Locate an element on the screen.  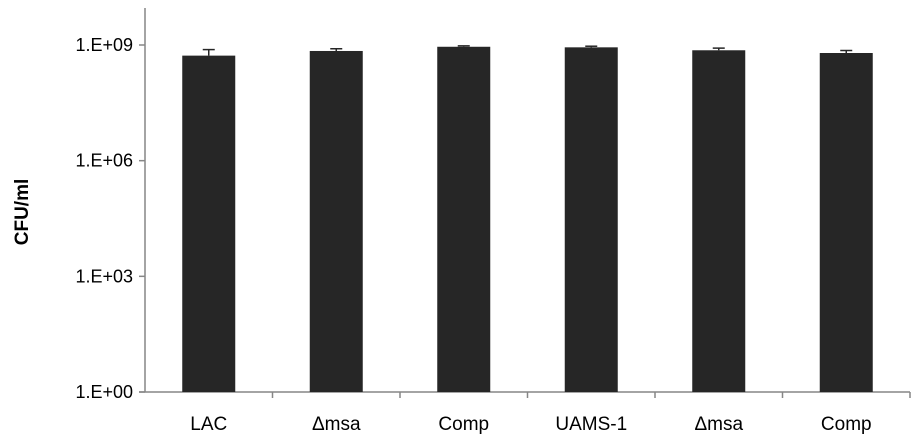
y-tick-label: 1.E+09 is located at coordinates (104, 45).